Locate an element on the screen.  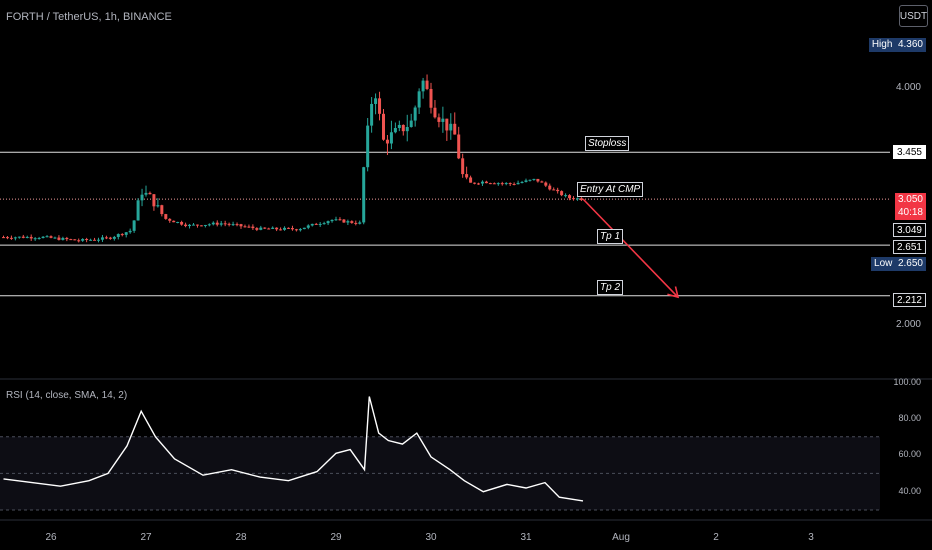
time-tick: 2 is located at coordinates (716, 537).